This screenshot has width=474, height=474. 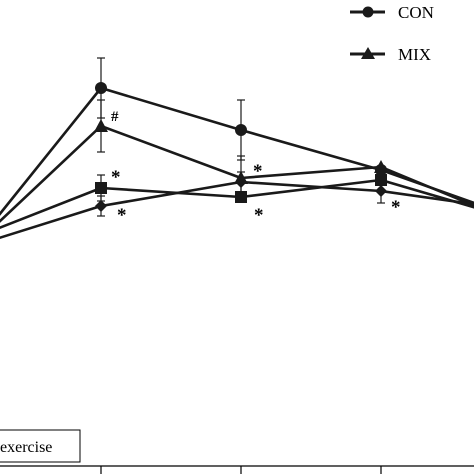 What do you see at coordinates (396, 207) in the screenshot?
I see `annotation-series-4-3: *` at bounding box center [396, 207].